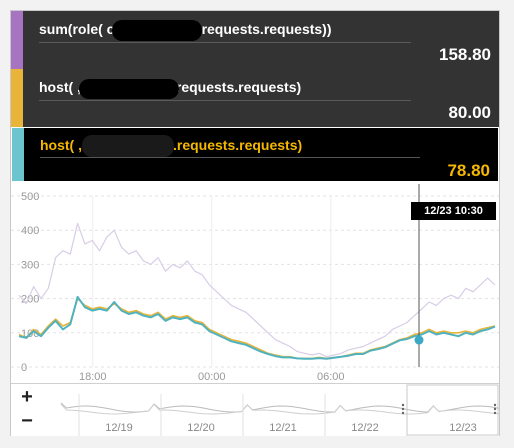  Describe the element at coordinates (93, 377) in the screenshot. I see `x-tick-label: 18:00` at that location.